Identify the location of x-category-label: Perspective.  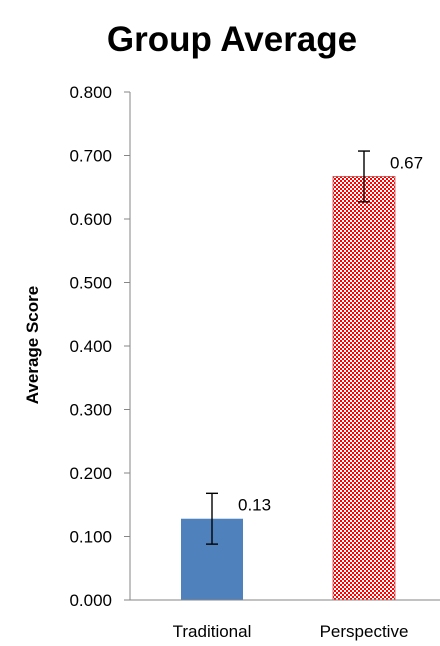
(364, 631).